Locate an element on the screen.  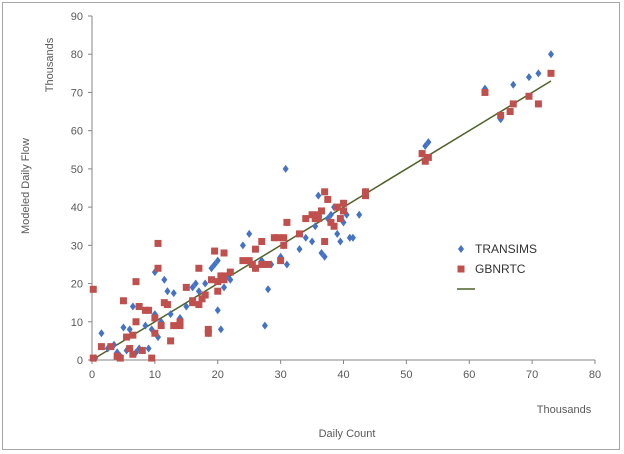
x-tick-label: 80 is located at coordinates (595, 375).